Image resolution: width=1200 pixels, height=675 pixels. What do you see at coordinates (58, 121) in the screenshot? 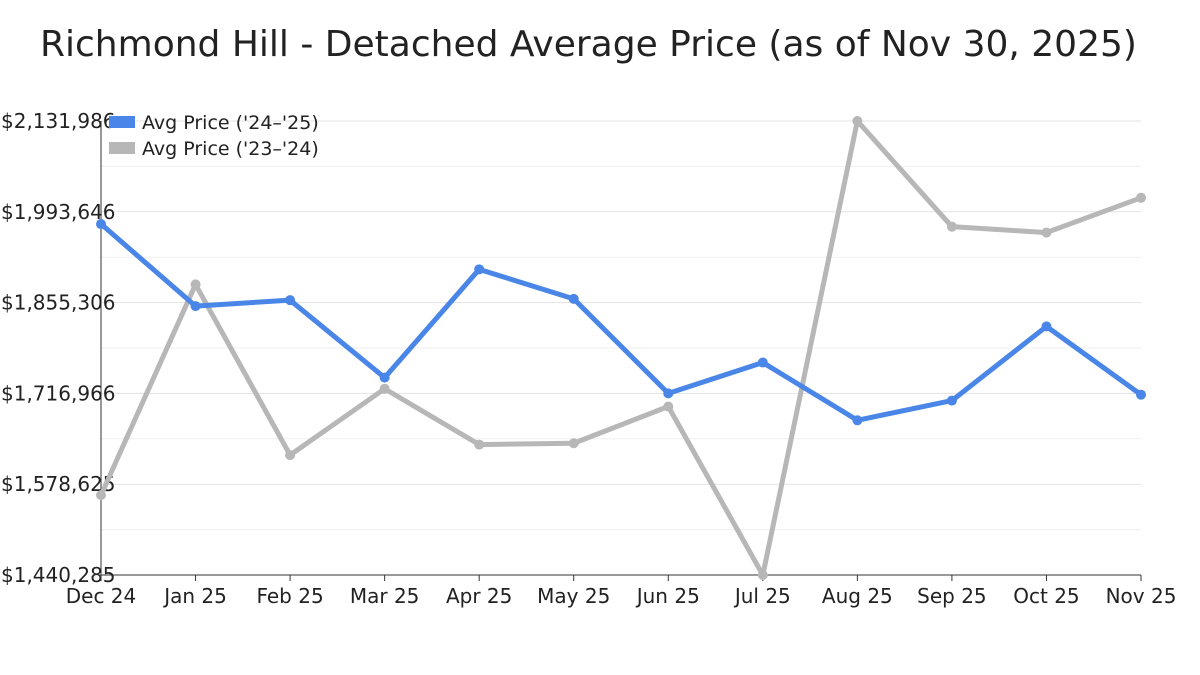
I see `y-tick-label: $2,131,986` at bounding box center [58, 121].